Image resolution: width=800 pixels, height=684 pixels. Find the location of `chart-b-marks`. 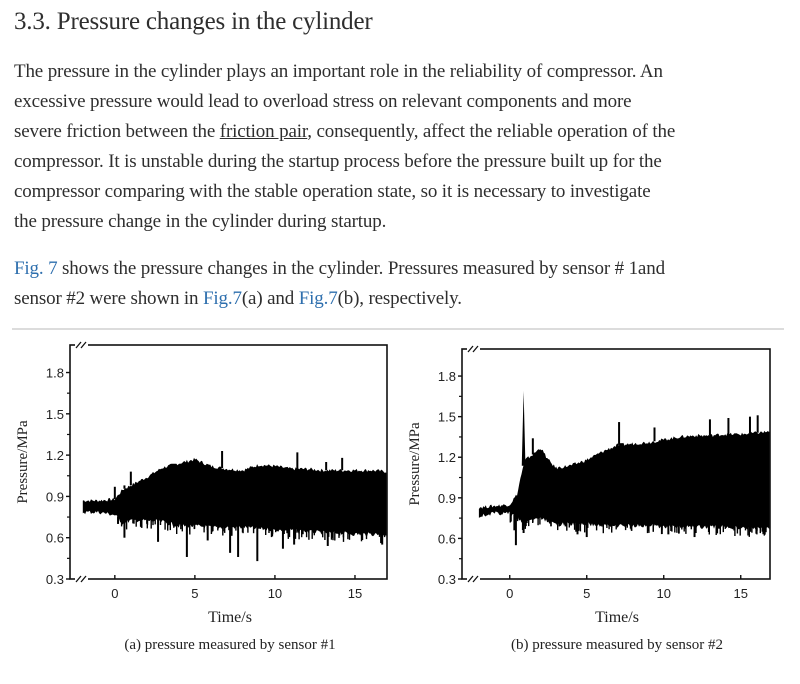

chart-b-marks is located at coordinates (624, 468).